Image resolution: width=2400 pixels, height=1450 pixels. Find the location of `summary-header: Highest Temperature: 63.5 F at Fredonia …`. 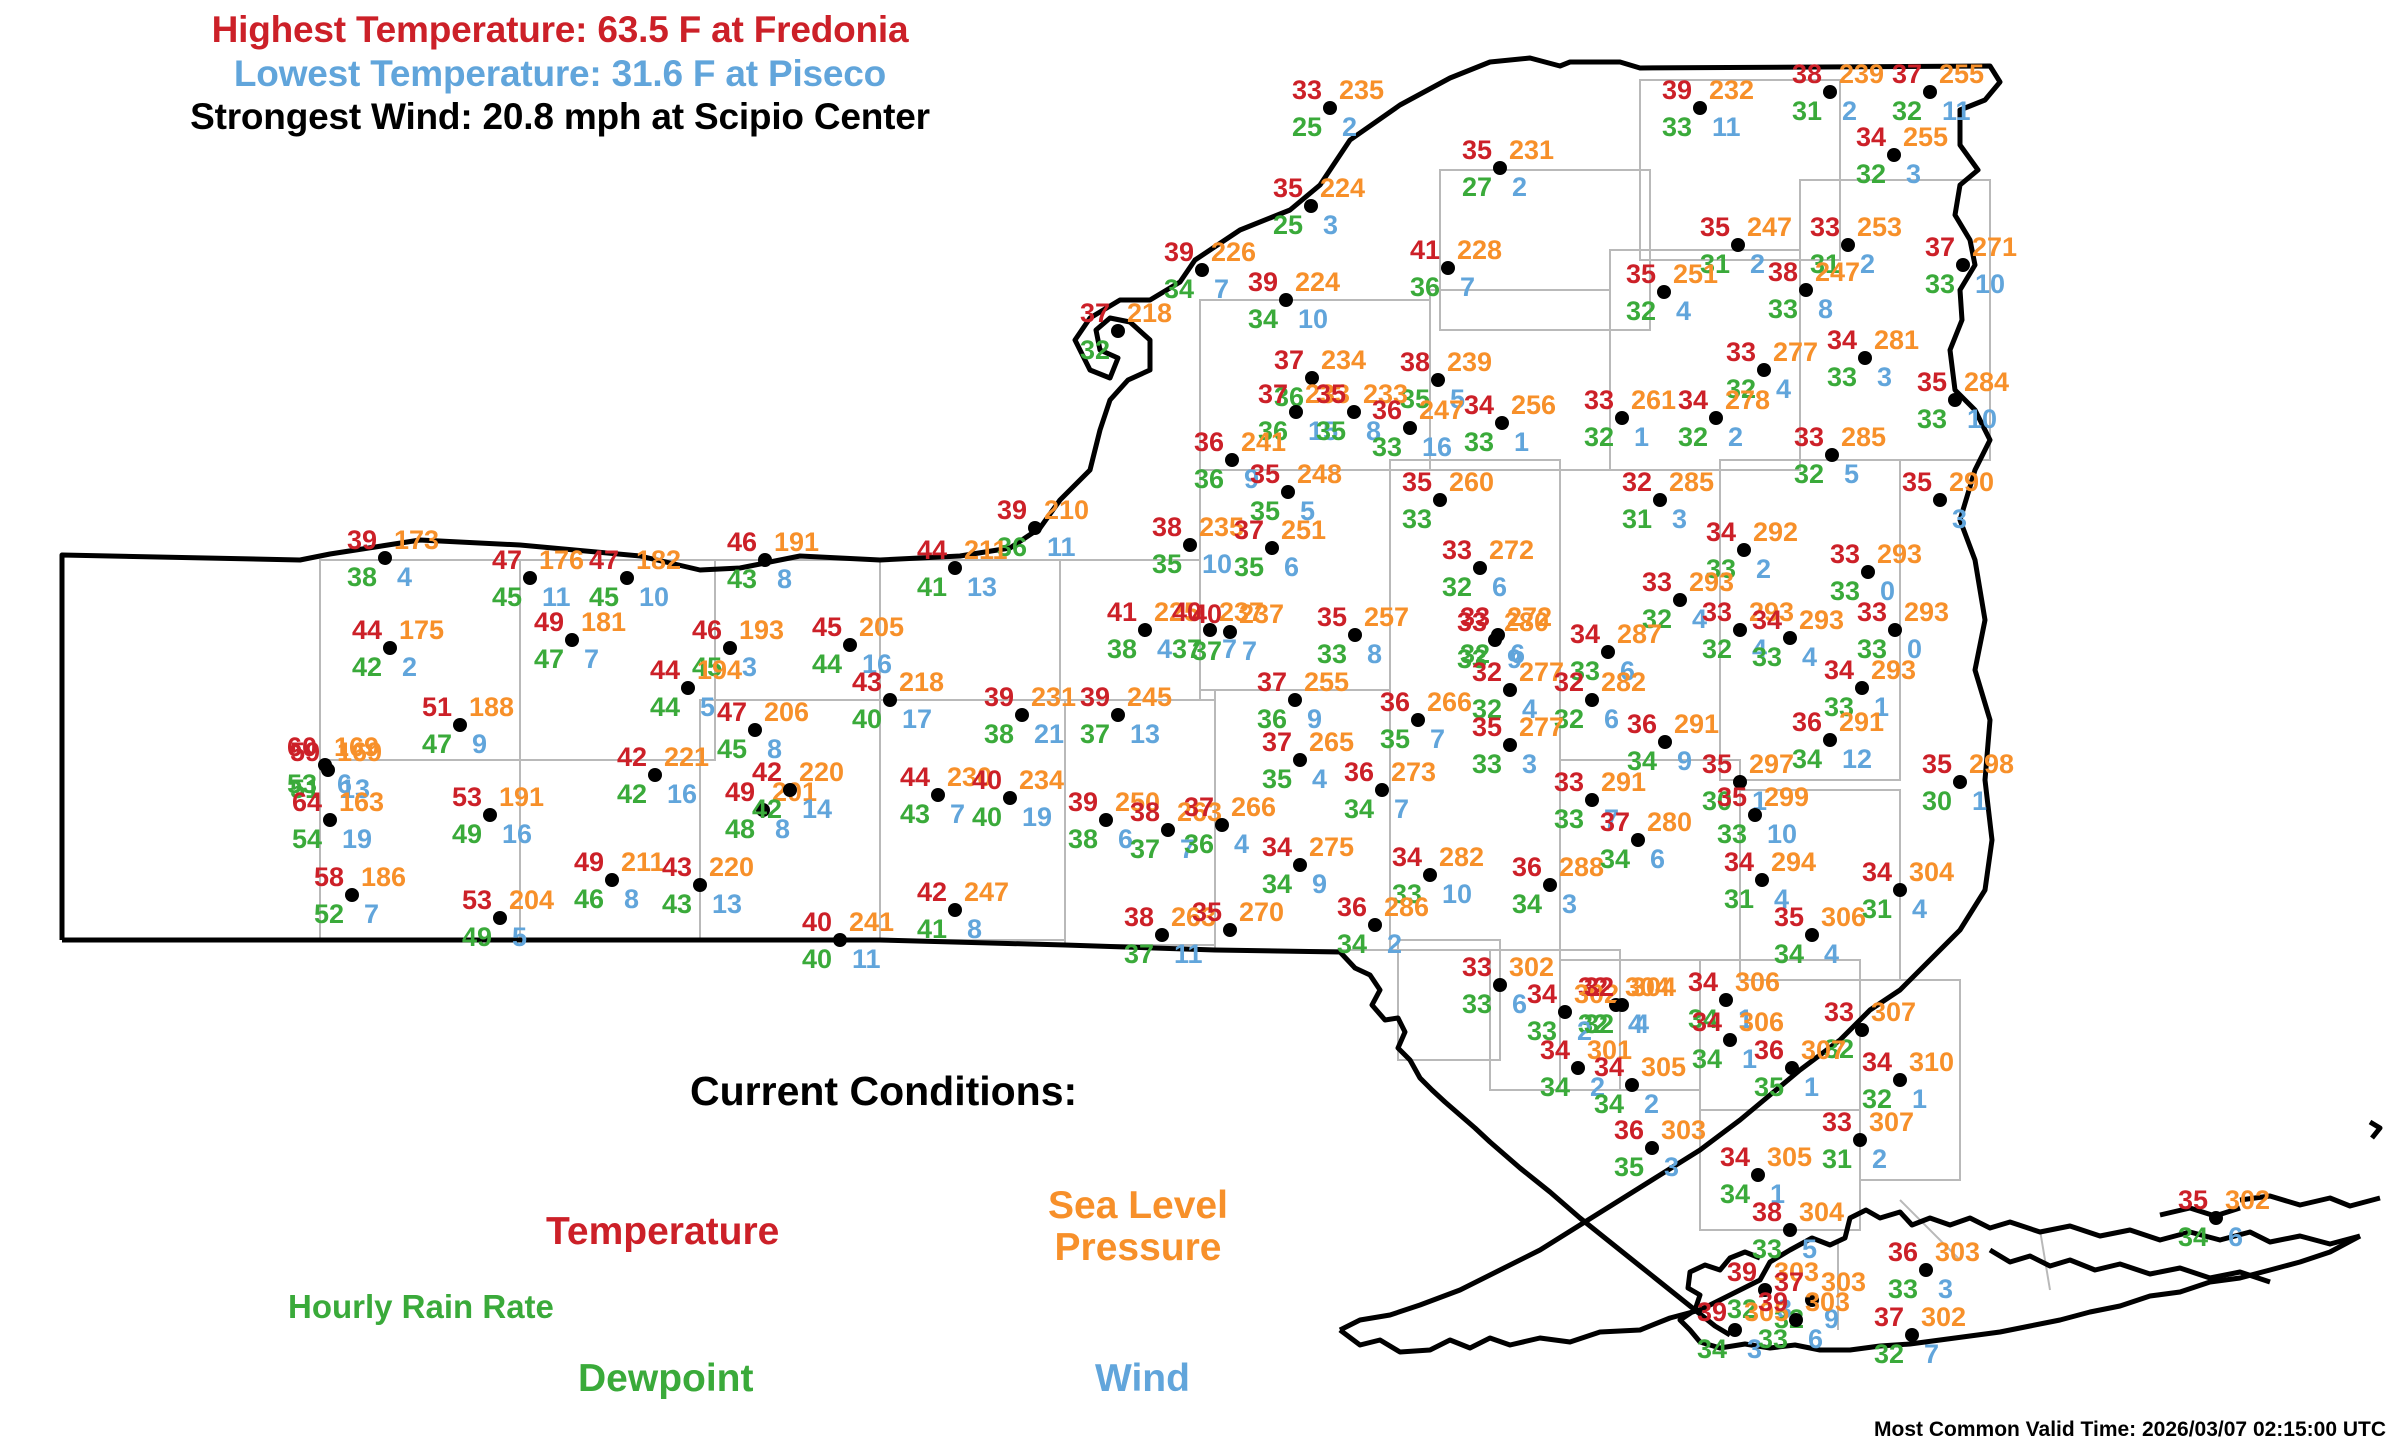

summary-header: Highest Temperature: 63.5 F at Fredonia … is located at coordinates (560, 73).